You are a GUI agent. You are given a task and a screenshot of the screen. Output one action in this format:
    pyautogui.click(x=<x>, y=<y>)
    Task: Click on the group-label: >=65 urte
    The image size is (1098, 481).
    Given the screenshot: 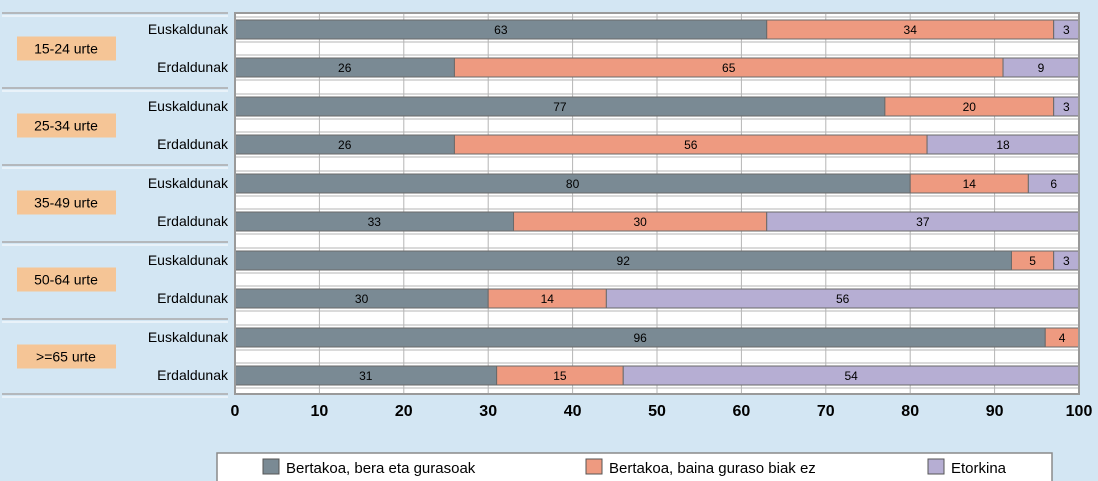 What is the action you would take?
    pyautogui.click(x=66, y=357)
    